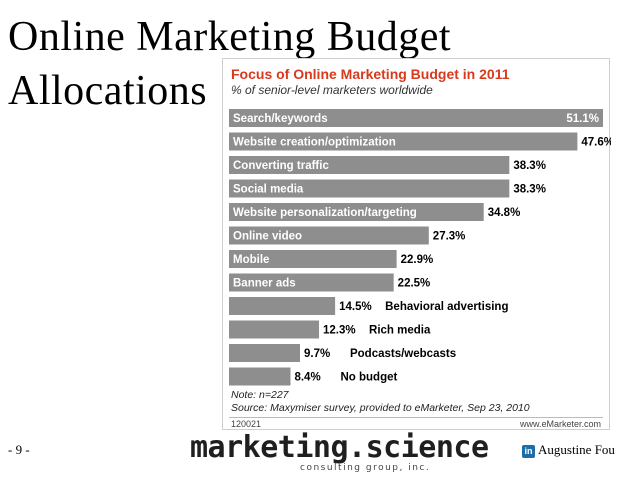  Describe the element at coordinates (332, 90) in the screenshot. I see `chart-subtitle: % of senior-level marketers worldwide` at that location.